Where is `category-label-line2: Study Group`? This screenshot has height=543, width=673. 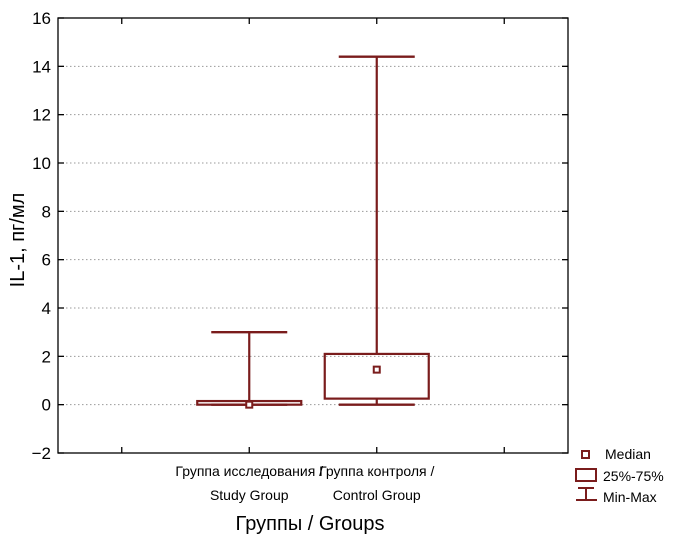
category-label-line2: Study Group is located at coordinates (249, 495).